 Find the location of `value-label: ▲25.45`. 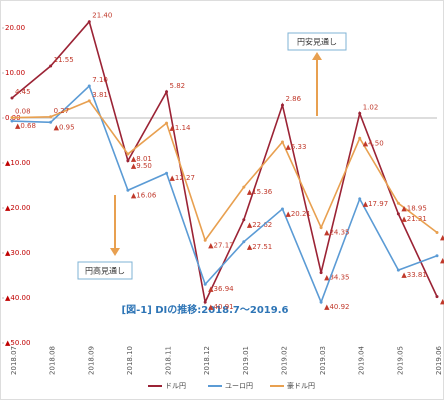

value-label: ▲25.45 is located at coordinates (442, 238).